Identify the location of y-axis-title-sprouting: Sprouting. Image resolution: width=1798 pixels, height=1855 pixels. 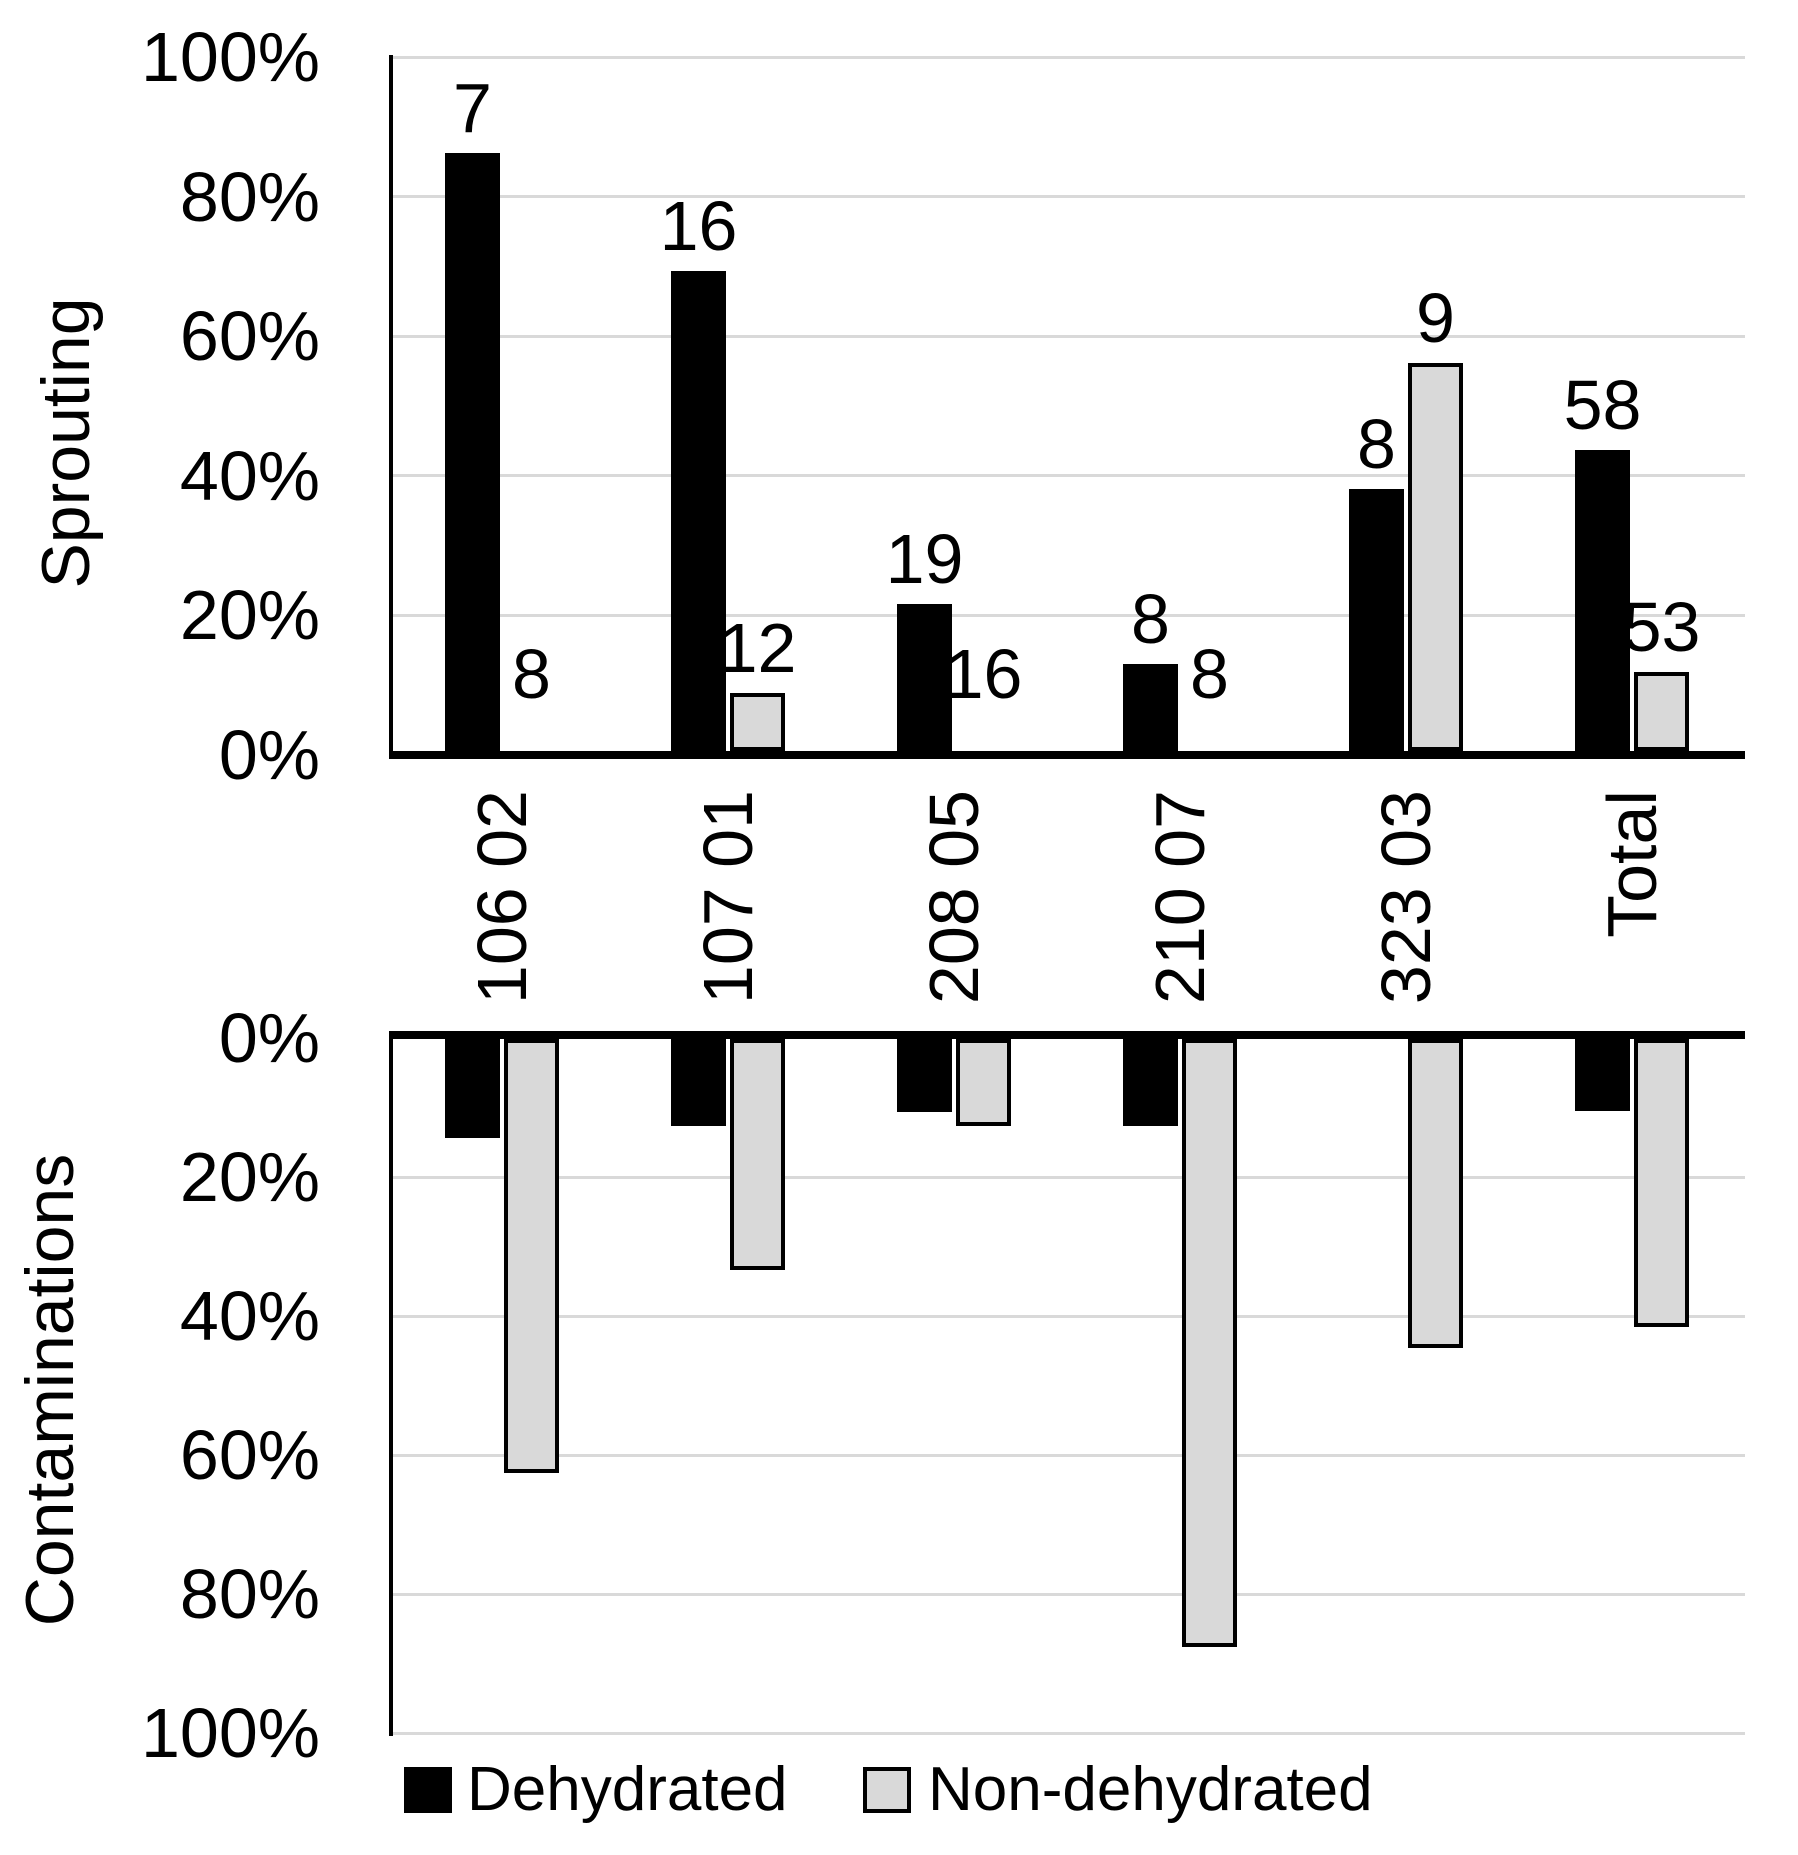
(66, 443).